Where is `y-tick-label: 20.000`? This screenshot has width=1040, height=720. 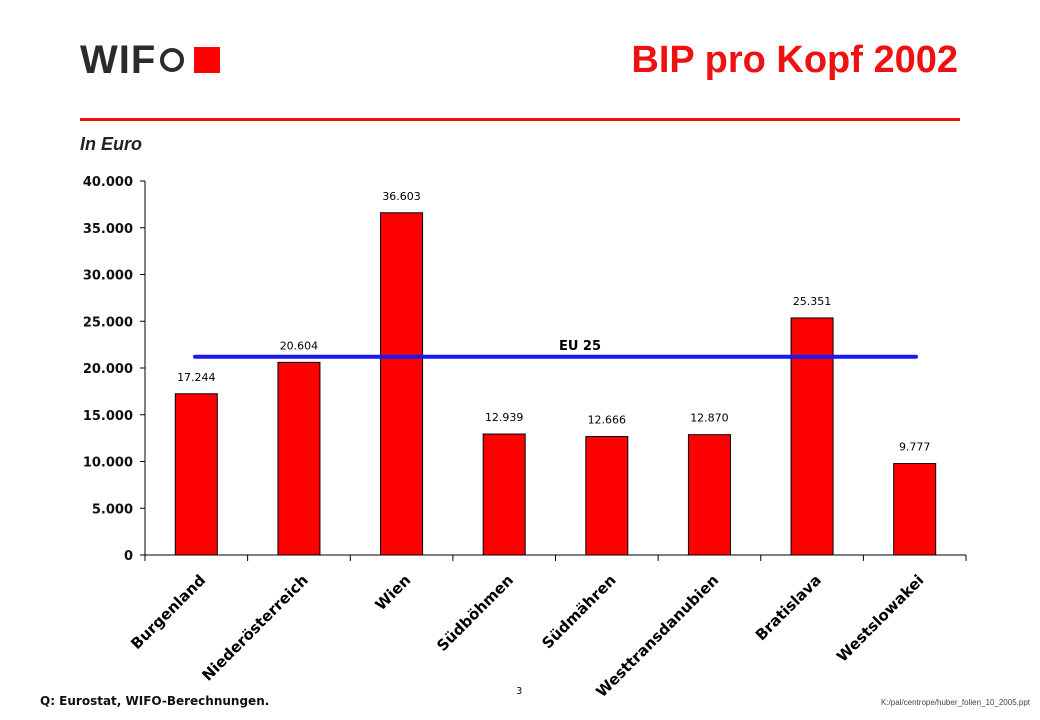 y-tick-label: 20.000 is located at coordinates (108, 369).